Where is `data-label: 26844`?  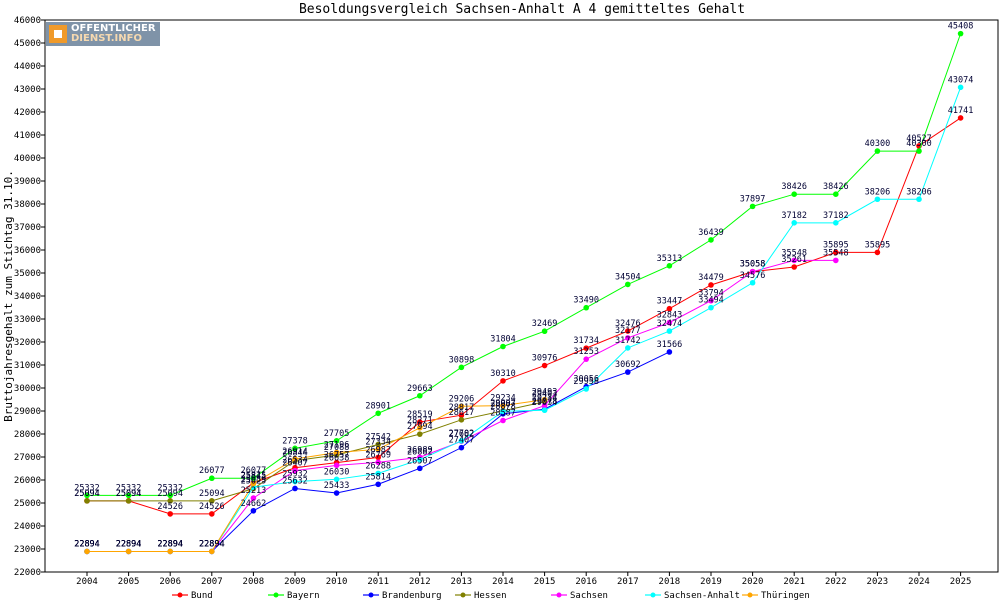 data-label: 26844 is located at coordinates (295, 454).